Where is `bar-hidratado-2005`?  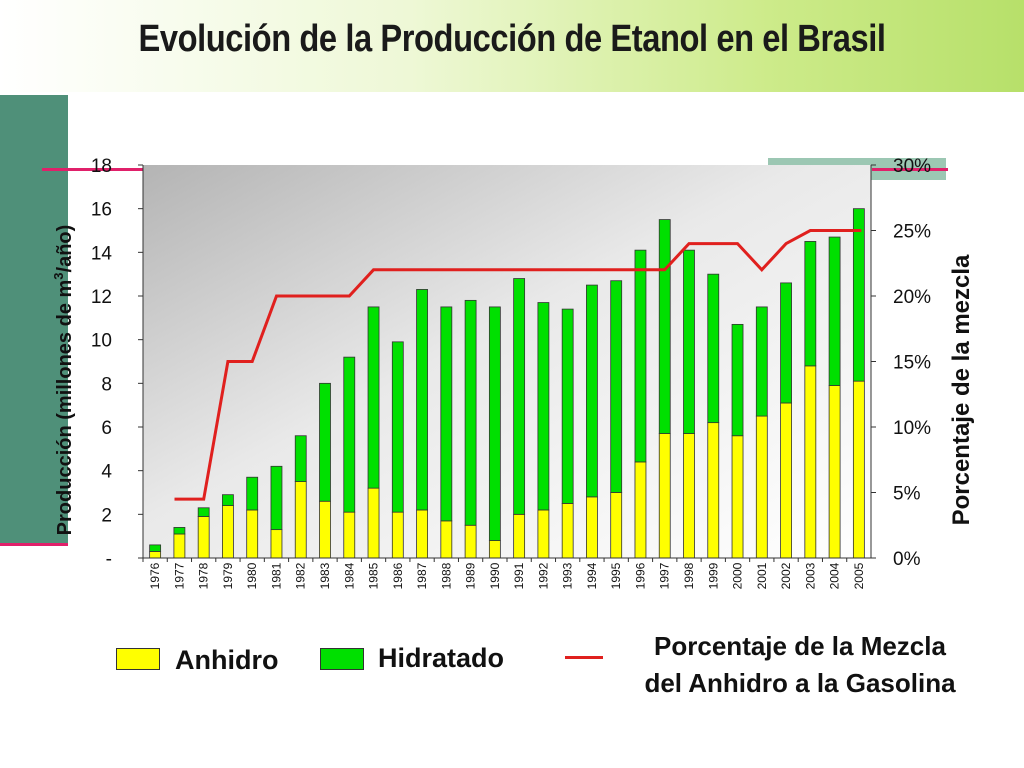
bar-hidratado-2005 is located at coordinates (858, 295).